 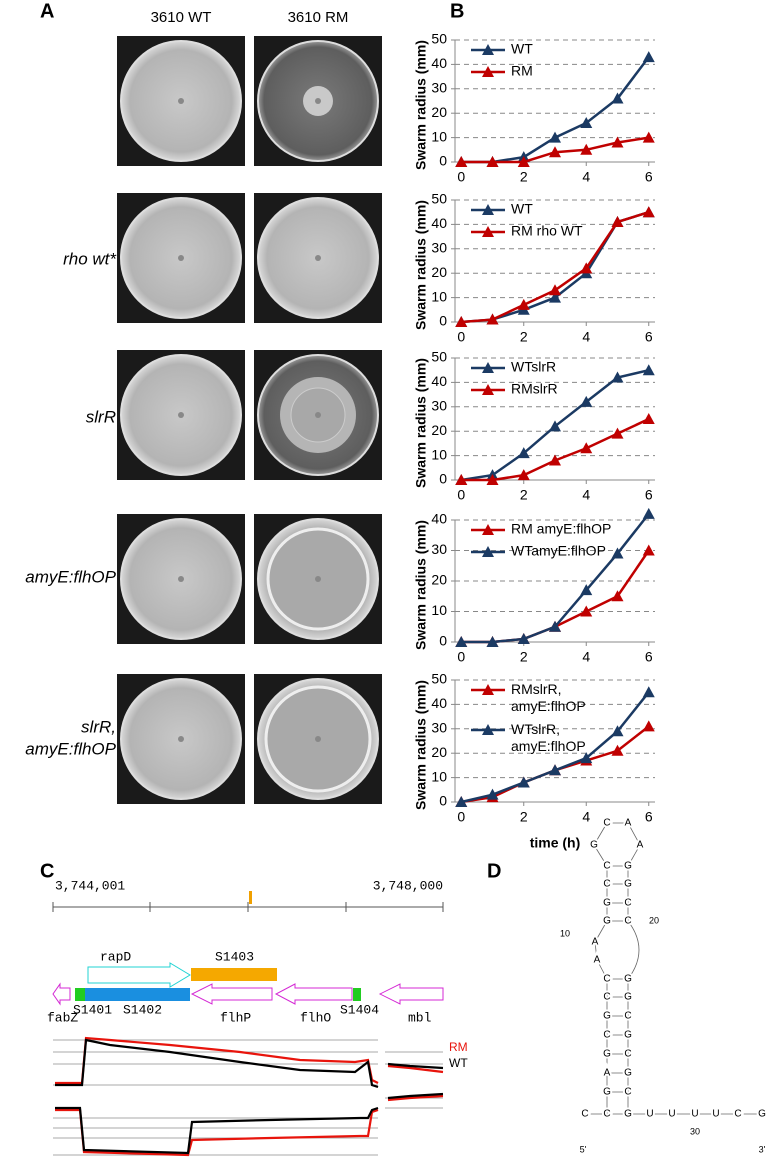 What do you see at coordinates (548, 697) in the screenshot?
I see `legend-label: RMslrR, amyE:flhOP` at bounding box center [548, 697].